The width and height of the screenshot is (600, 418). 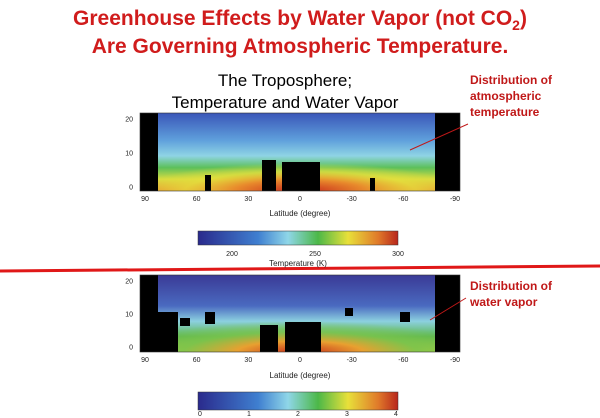 I want to click on colorbar-tick-label: 250, so click(x=315, y=254).